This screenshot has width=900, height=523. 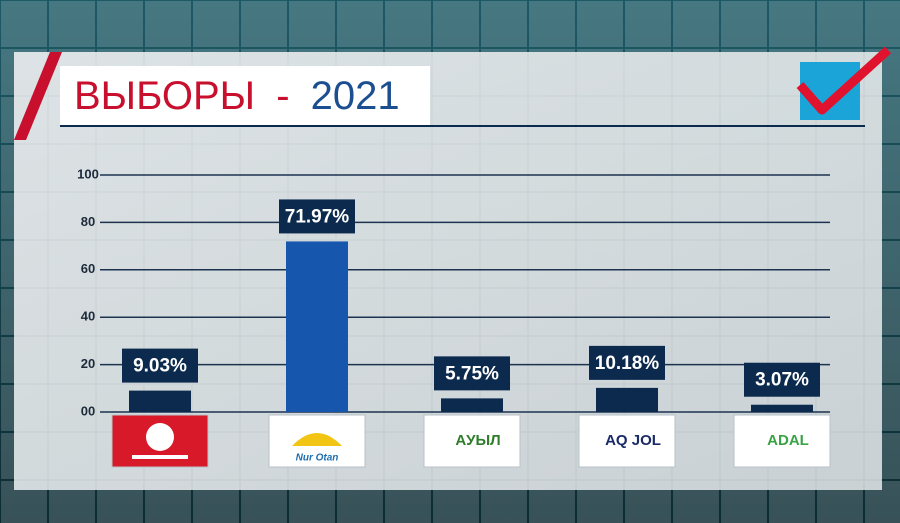 I want to click on value-label: 3.07%, so click(x=782, y=380).